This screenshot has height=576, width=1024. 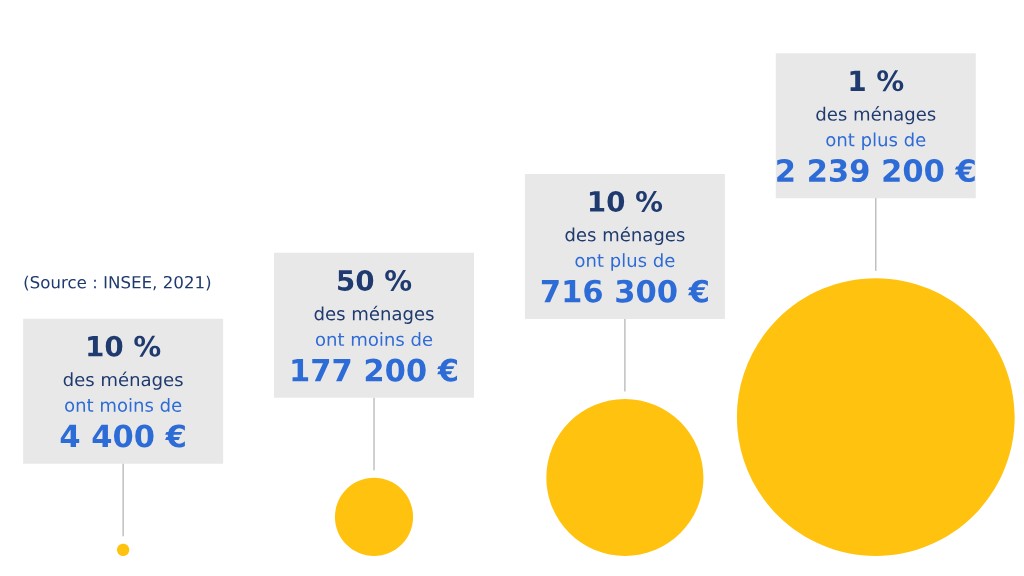 What do you see at coordinates (624, 291) in the screenshot?
I see `data-label: 716 300 €` at bounding box center [624, 291].